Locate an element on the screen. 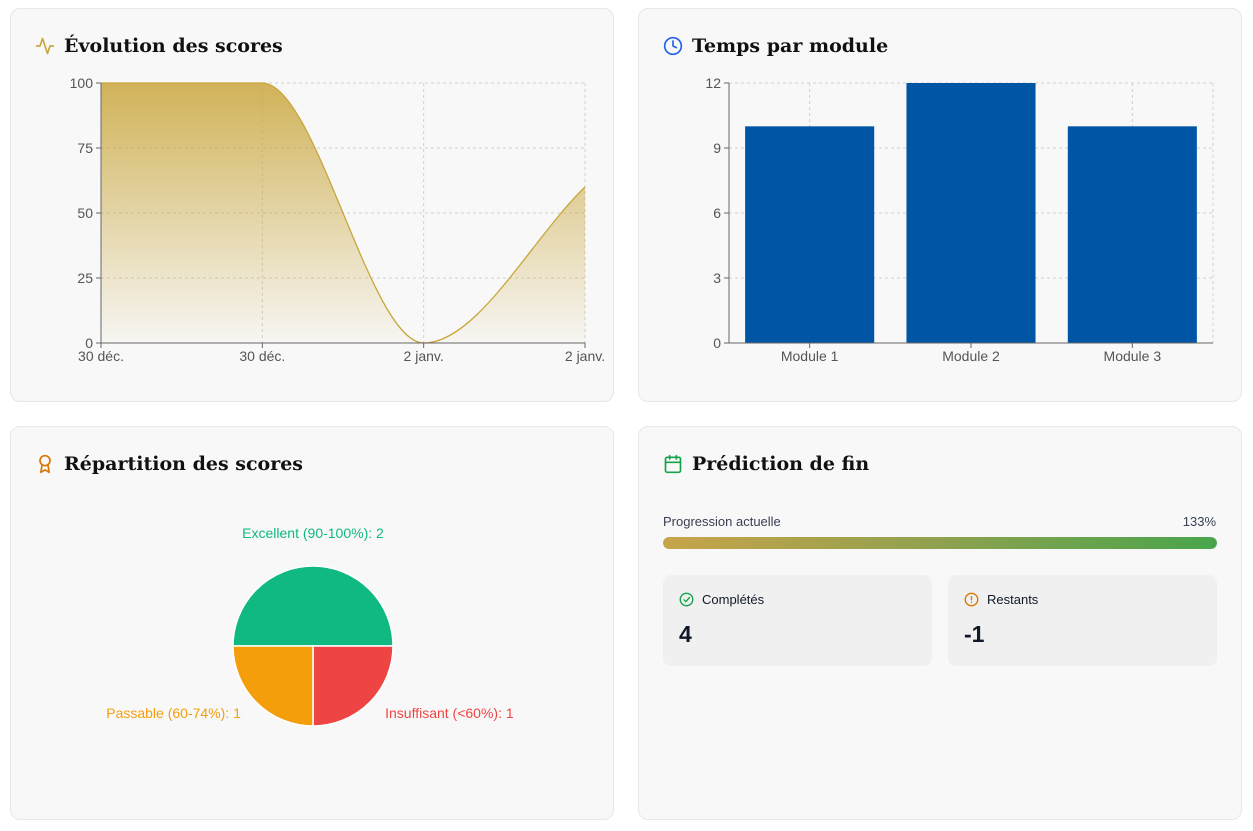  time-per-module-chart: 0 3 6 9 12 Module 1 Module 2 Module 3 is located at coordinates (959, 219).